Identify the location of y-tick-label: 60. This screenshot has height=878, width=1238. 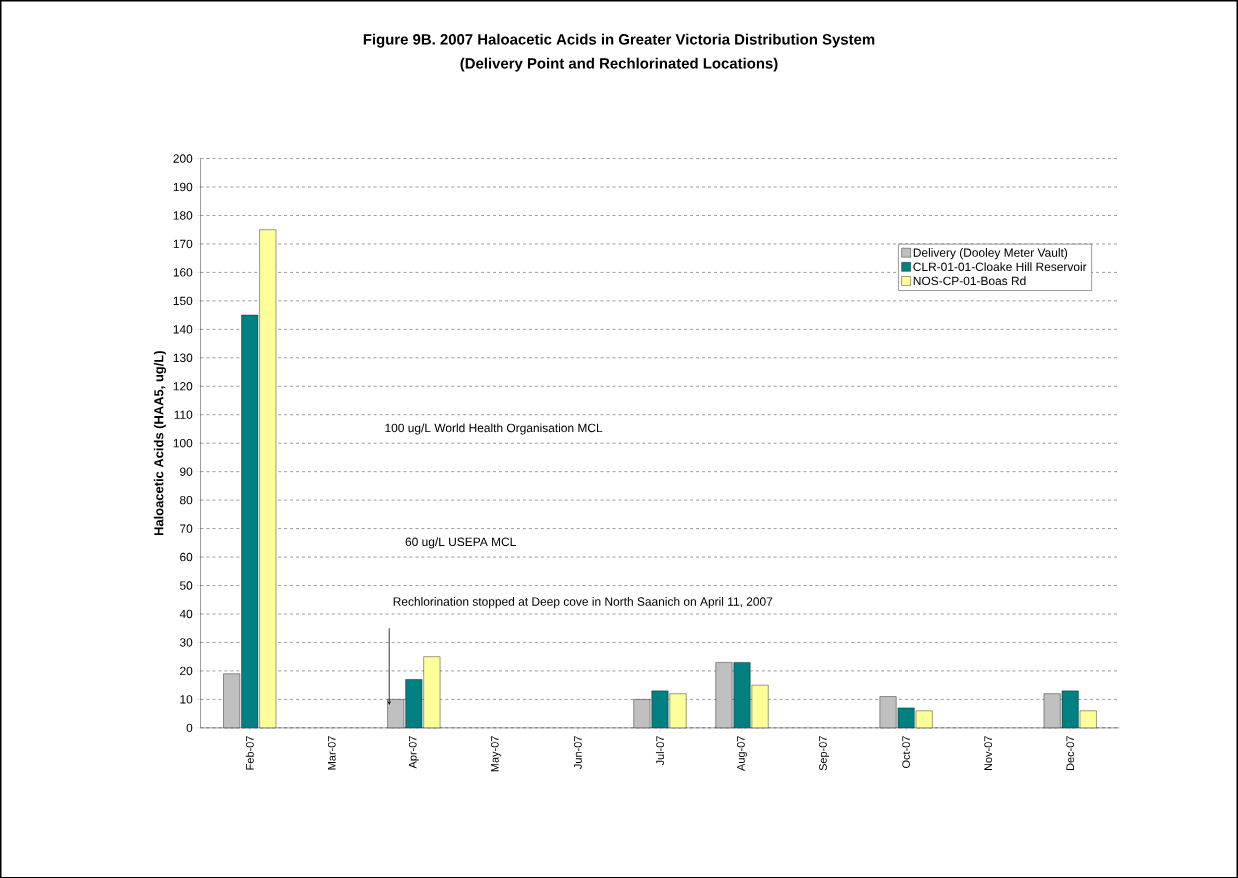
(186, 557).